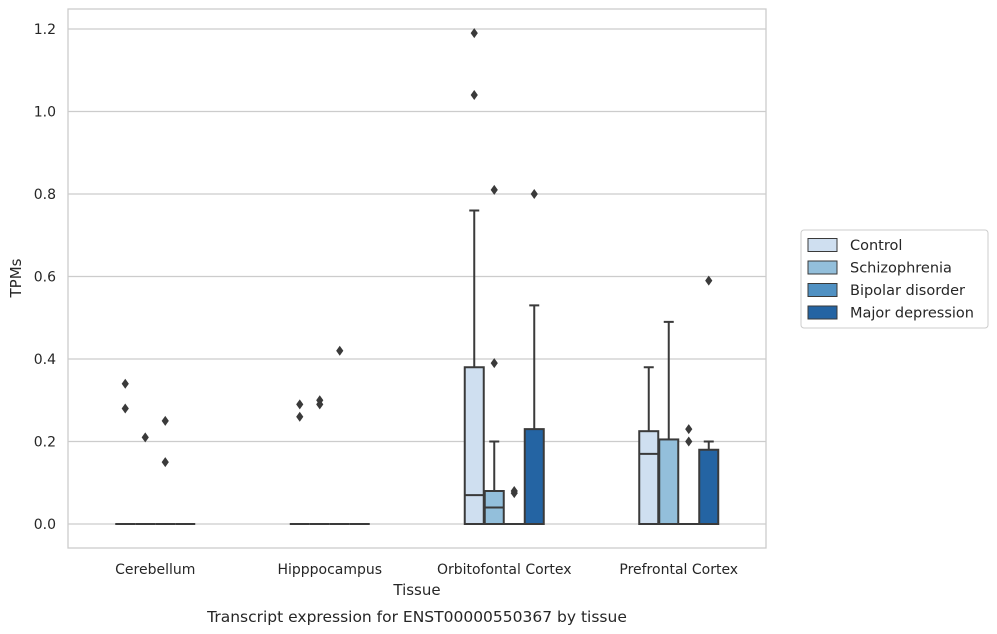  I want to click on x-tick-label: Cerebellum, so click(155, 570).